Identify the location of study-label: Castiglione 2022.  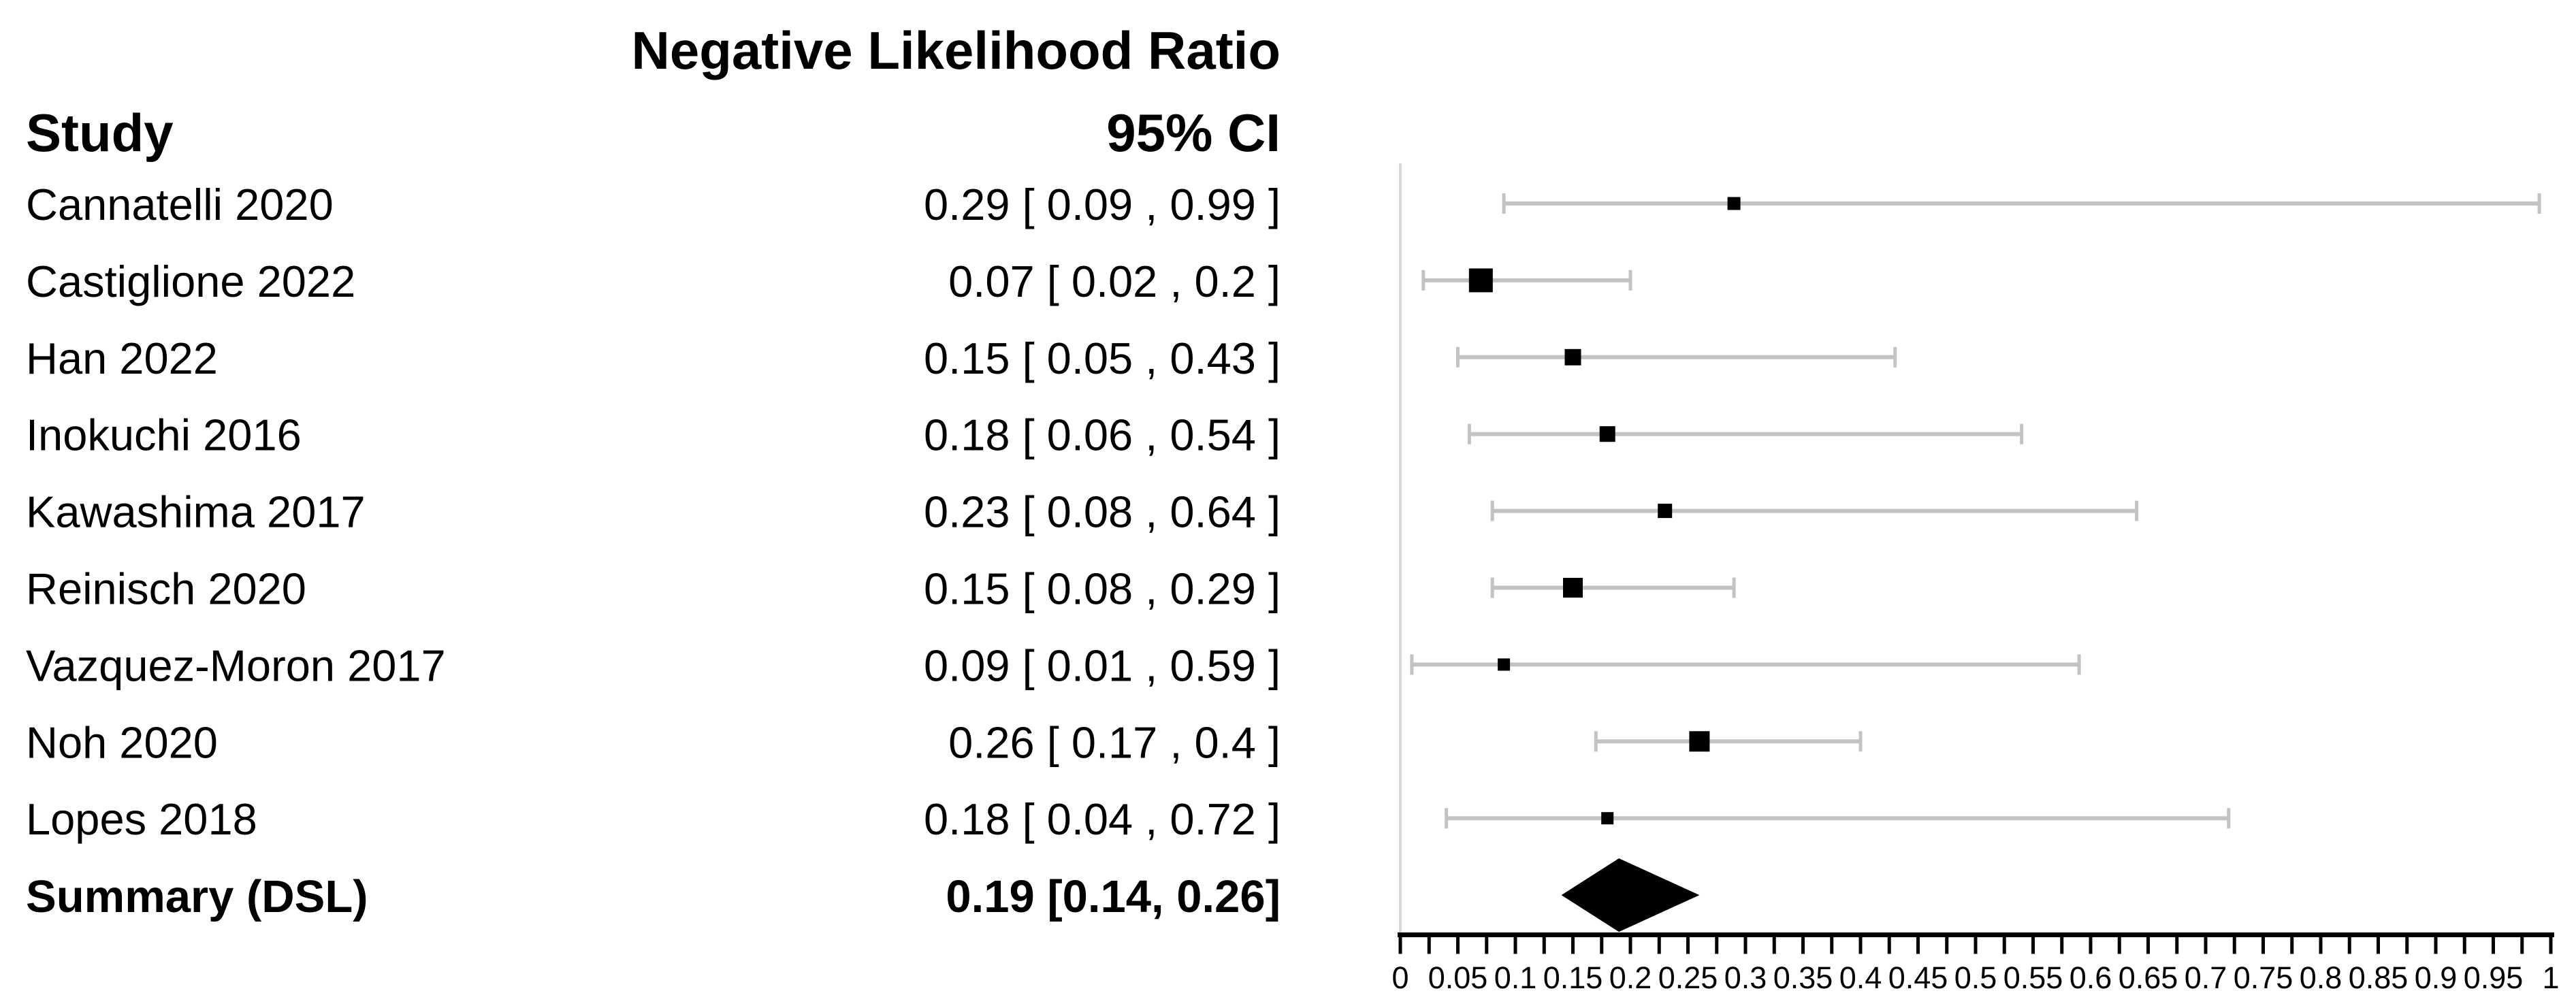
(191, 281).